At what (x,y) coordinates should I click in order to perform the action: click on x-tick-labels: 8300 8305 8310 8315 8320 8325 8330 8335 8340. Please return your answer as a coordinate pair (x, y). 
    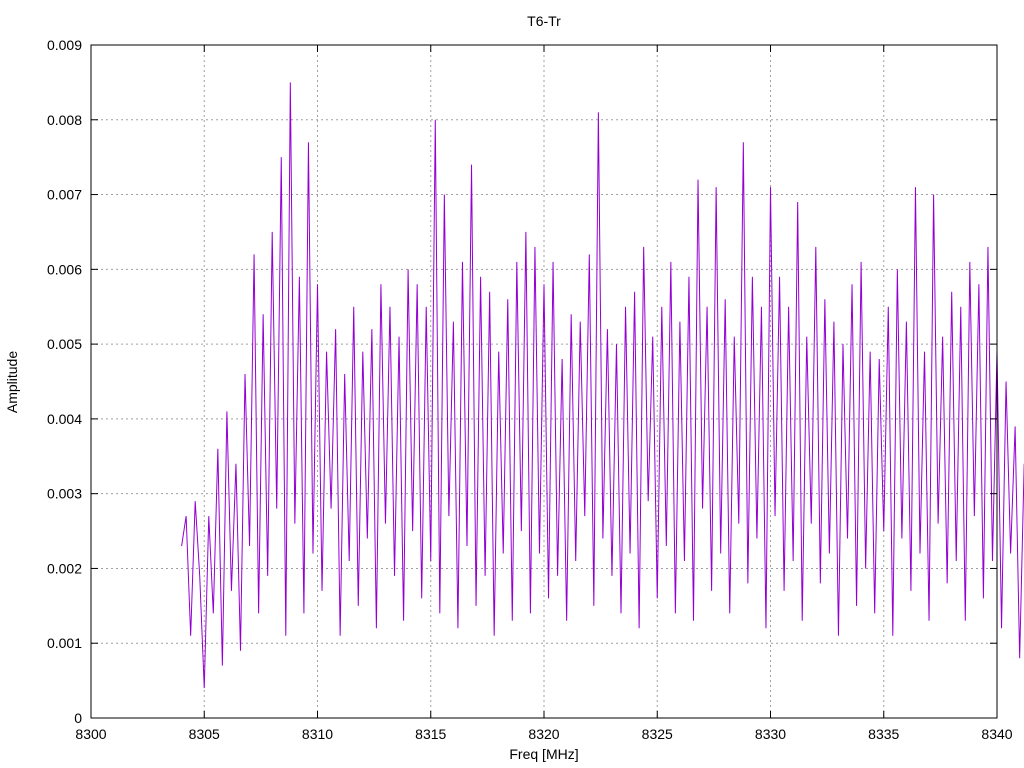
    Looking at the image, I should click on (543, 734).